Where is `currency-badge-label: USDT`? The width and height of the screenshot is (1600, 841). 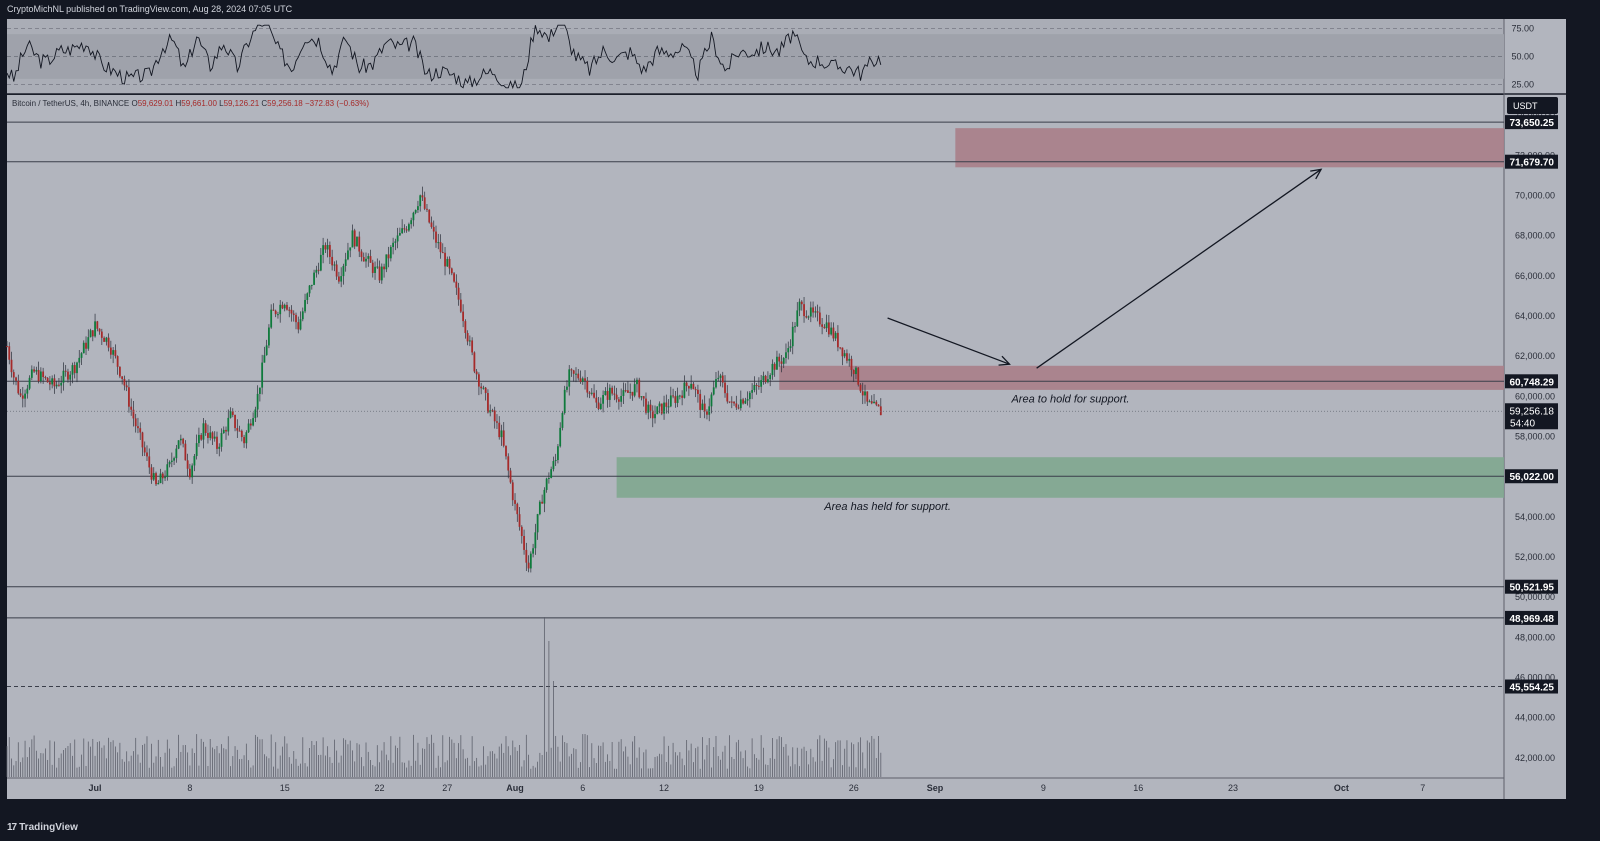 currency-badge-label: USDT is located at coordinates (1525, 106).